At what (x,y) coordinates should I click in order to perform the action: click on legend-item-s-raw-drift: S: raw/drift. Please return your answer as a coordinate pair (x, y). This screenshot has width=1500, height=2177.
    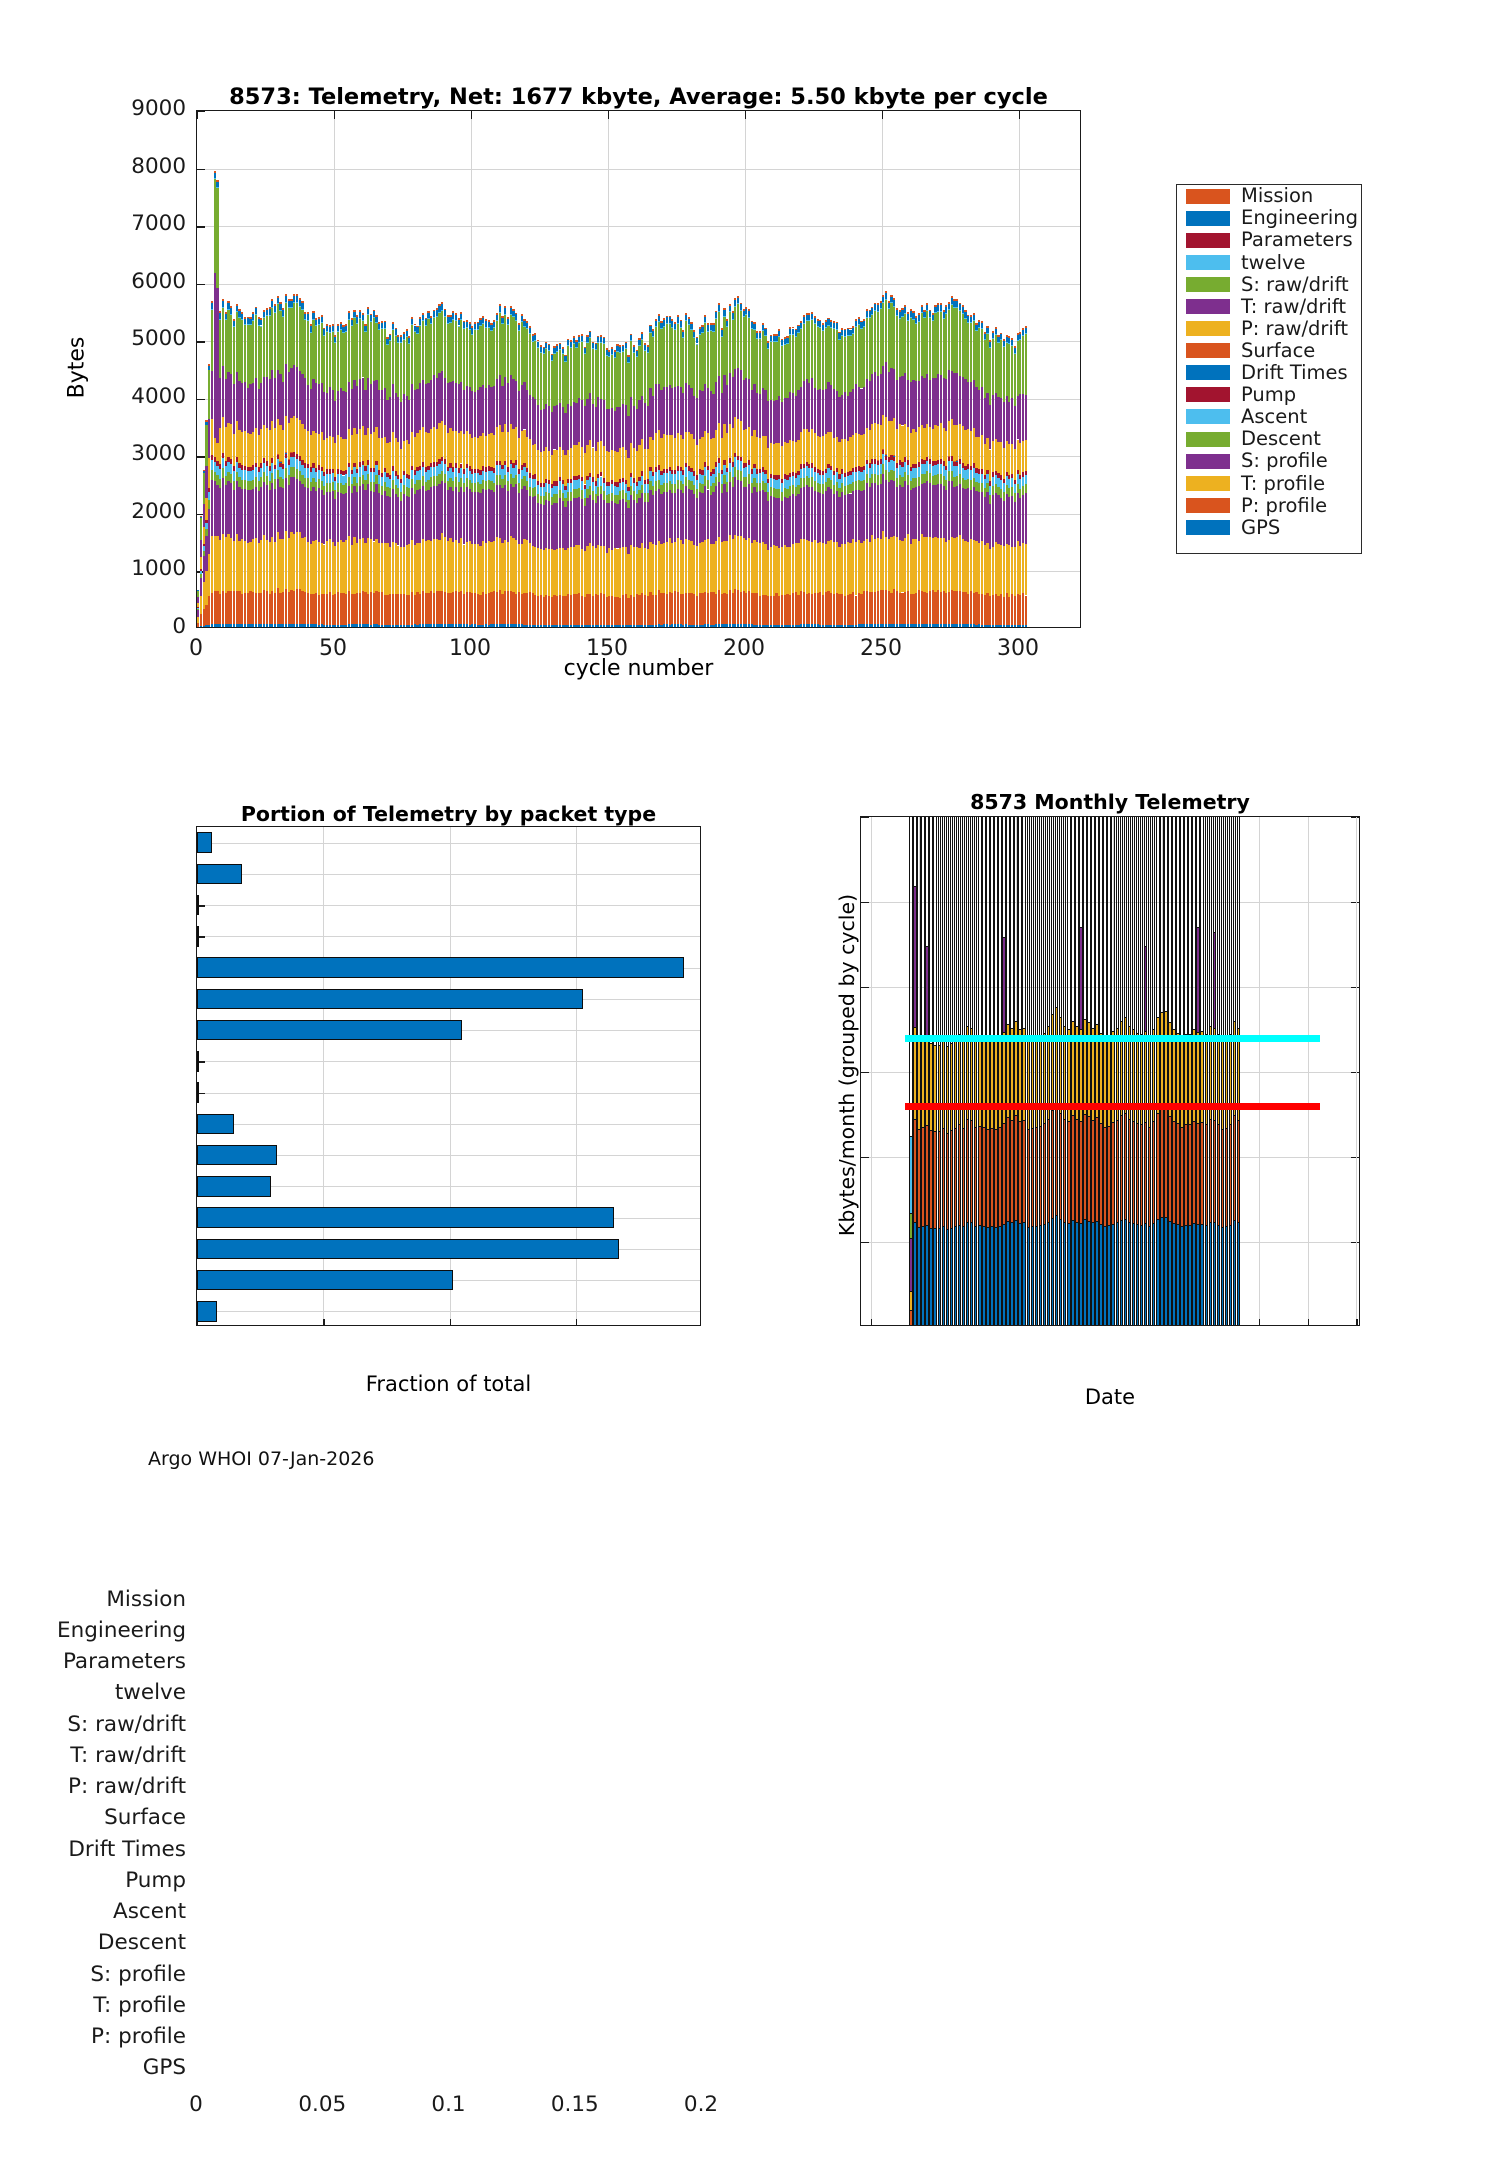
    Looking at the image, I should click on (1269, 284).